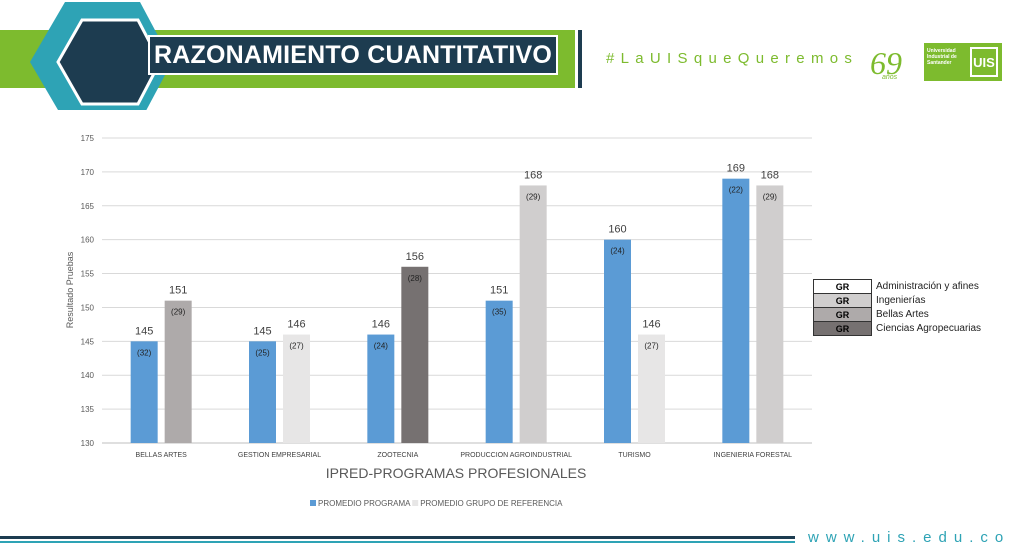 This screenshot has height=557, width=1023. I want to click on x-tick-label: INGENIERIA FORESTAL, so click(753, 455).